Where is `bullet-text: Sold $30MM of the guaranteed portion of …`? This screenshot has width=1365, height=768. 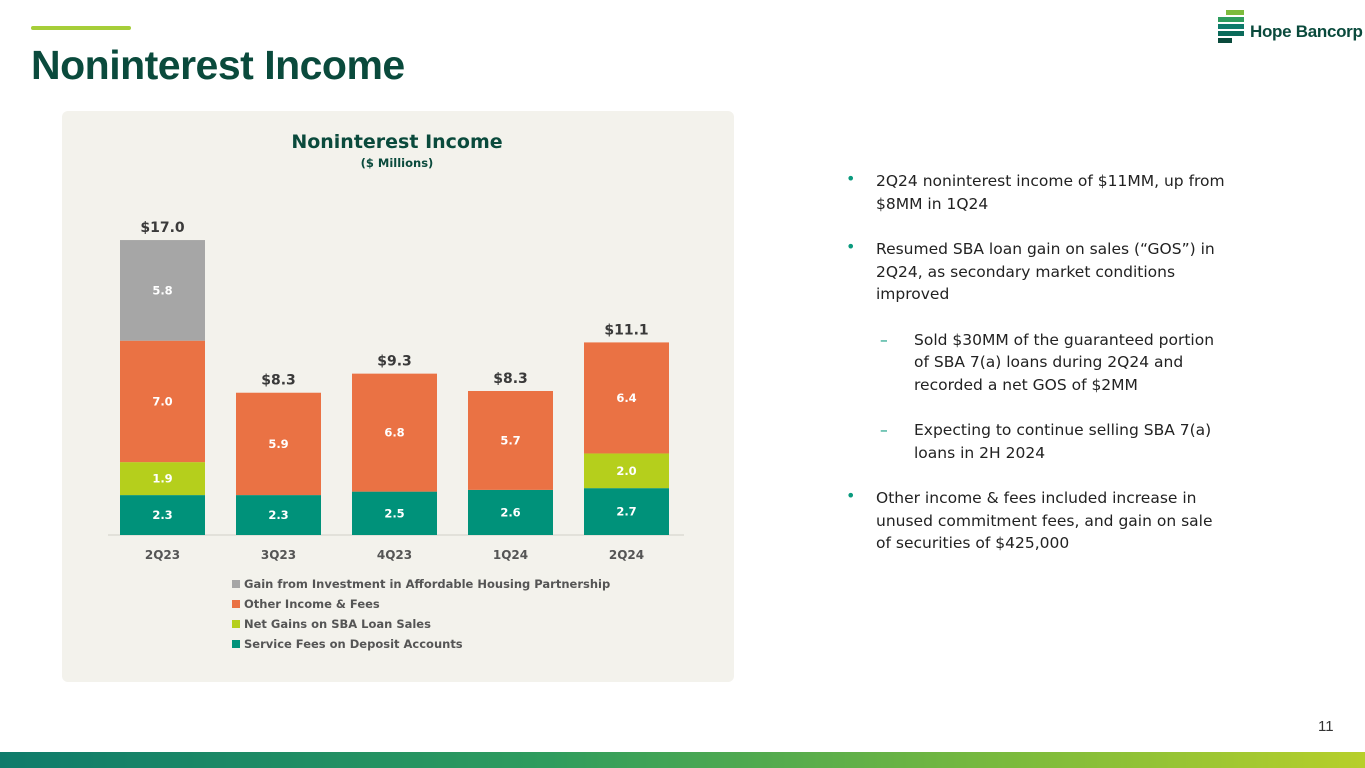
bullet-text: Sold $30MM of the guaranteed portion of … is located at coordinates (1064, 362).